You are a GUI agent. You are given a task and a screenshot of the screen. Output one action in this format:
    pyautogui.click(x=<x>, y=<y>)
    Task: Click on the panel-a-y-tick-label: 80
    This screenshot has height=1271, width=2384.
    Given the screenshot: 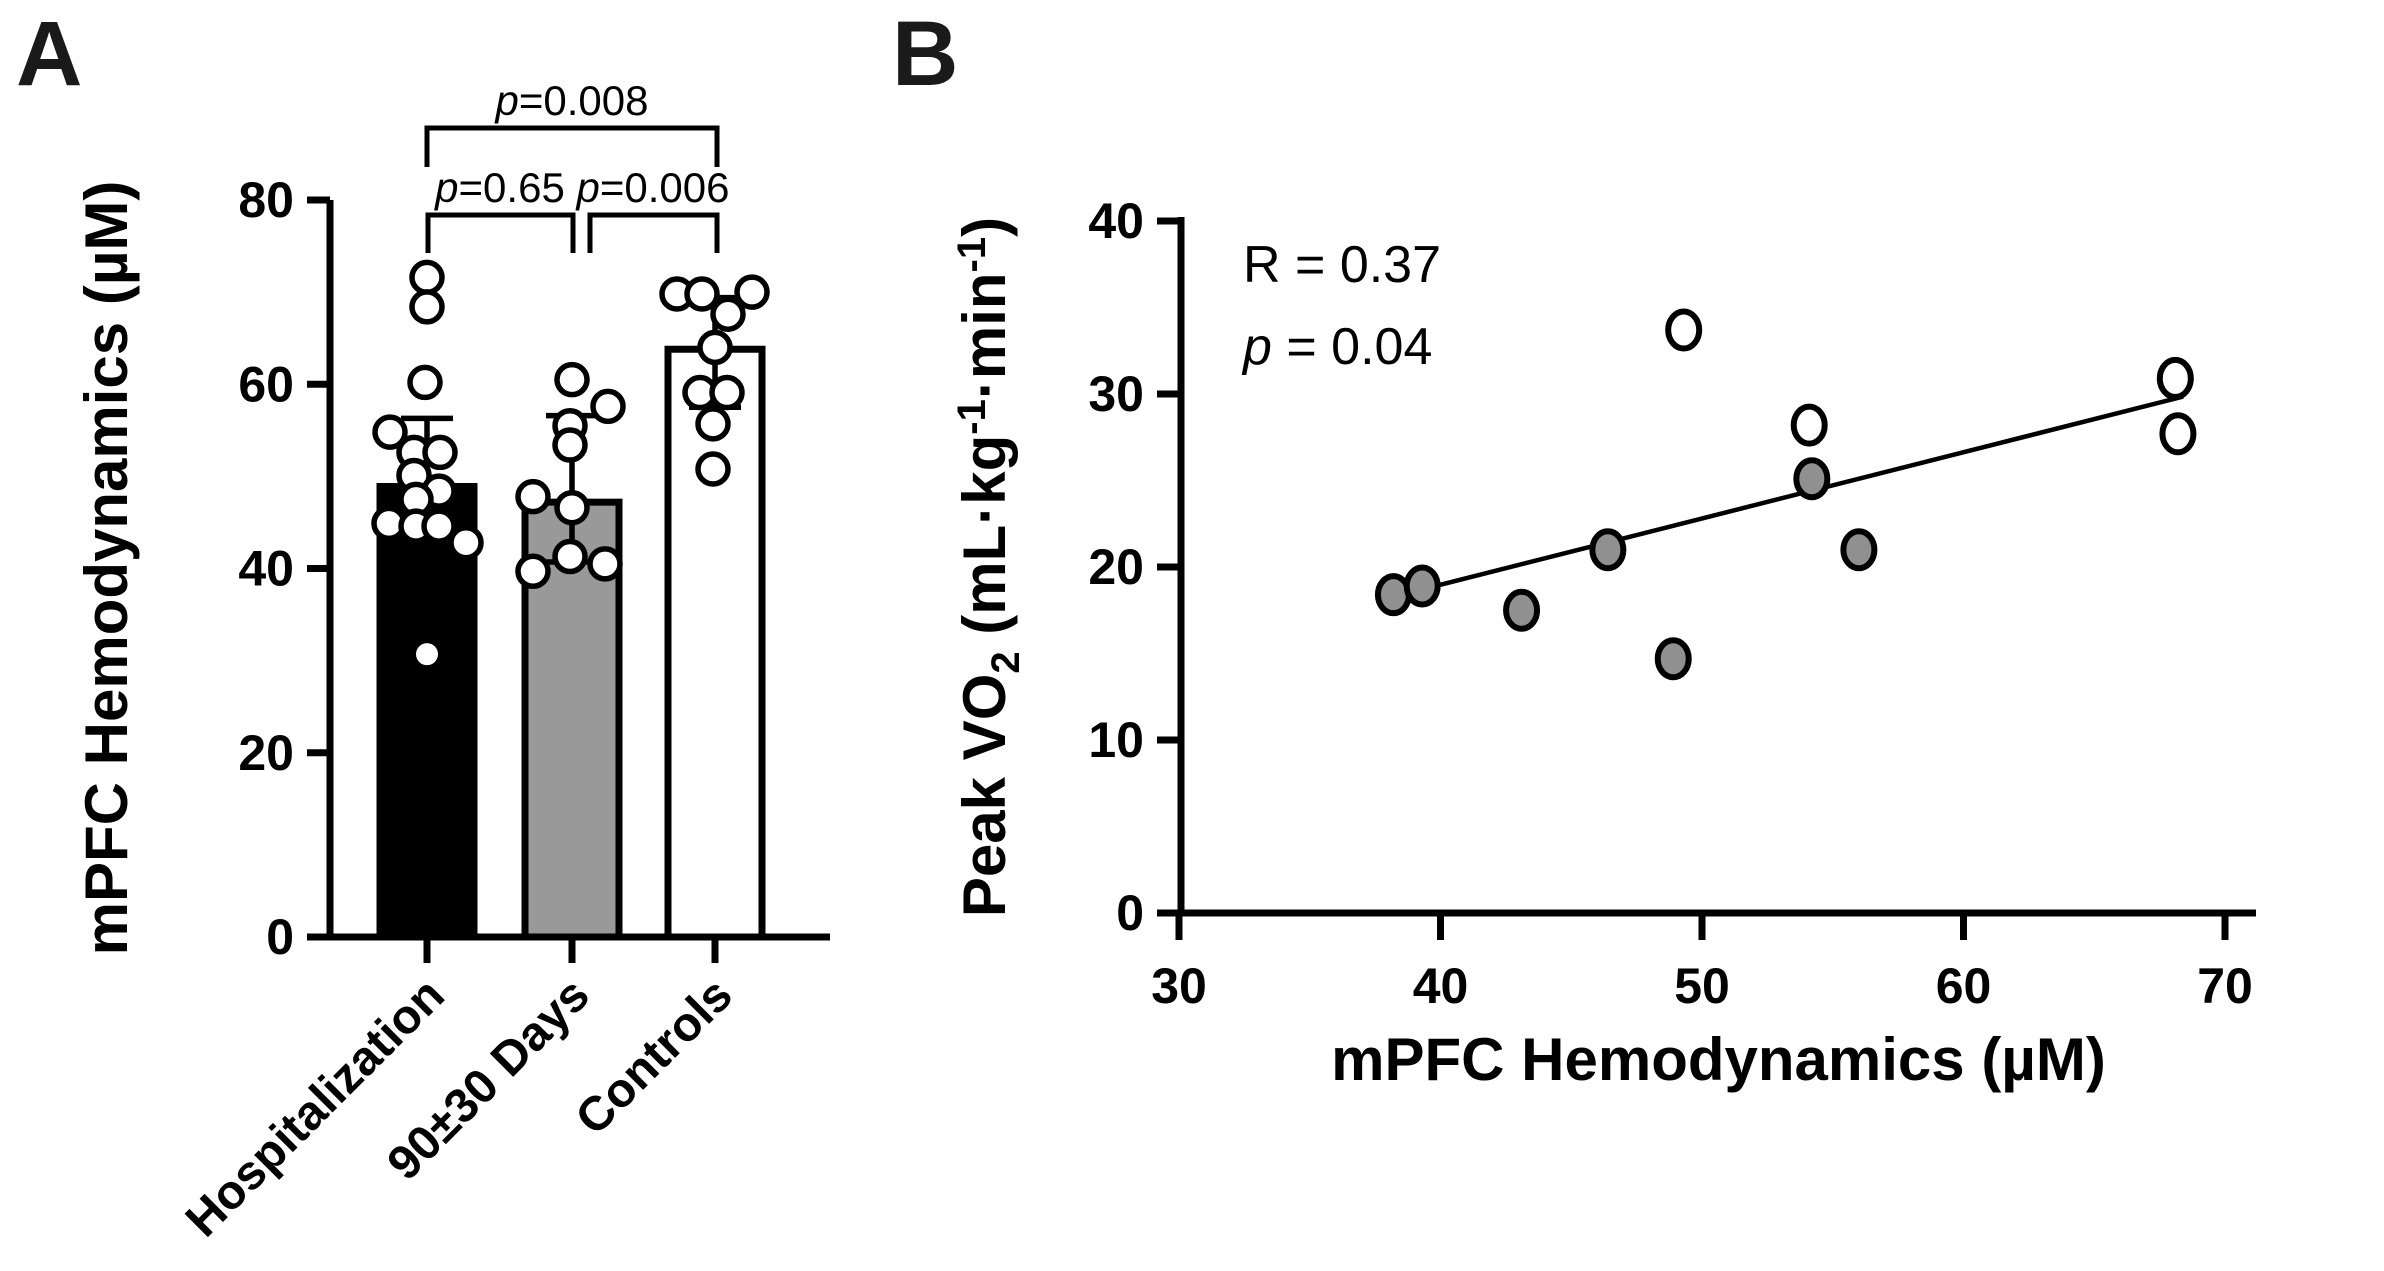 What is the action you would take?
    pyautogui.click(x=266, y=200)
    